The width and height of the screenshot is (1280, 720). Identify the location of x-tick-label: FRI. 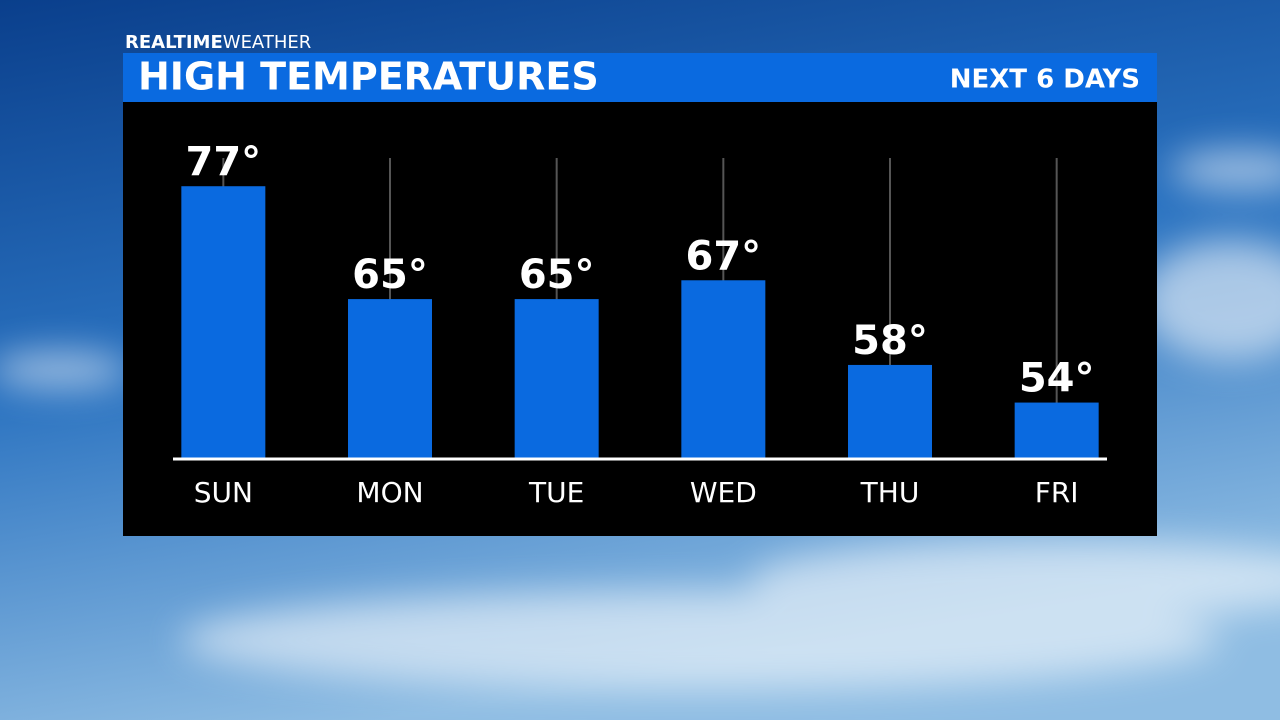
(1057, 492).